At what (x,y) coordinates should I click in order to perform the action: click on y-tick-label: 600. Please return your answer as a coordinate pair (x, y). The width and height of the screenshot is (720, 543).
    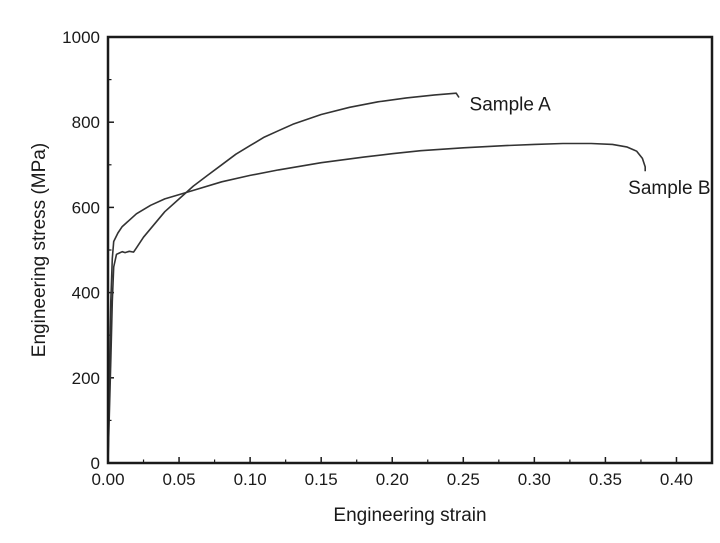
    Looking at the image, I should click on (86, 207).